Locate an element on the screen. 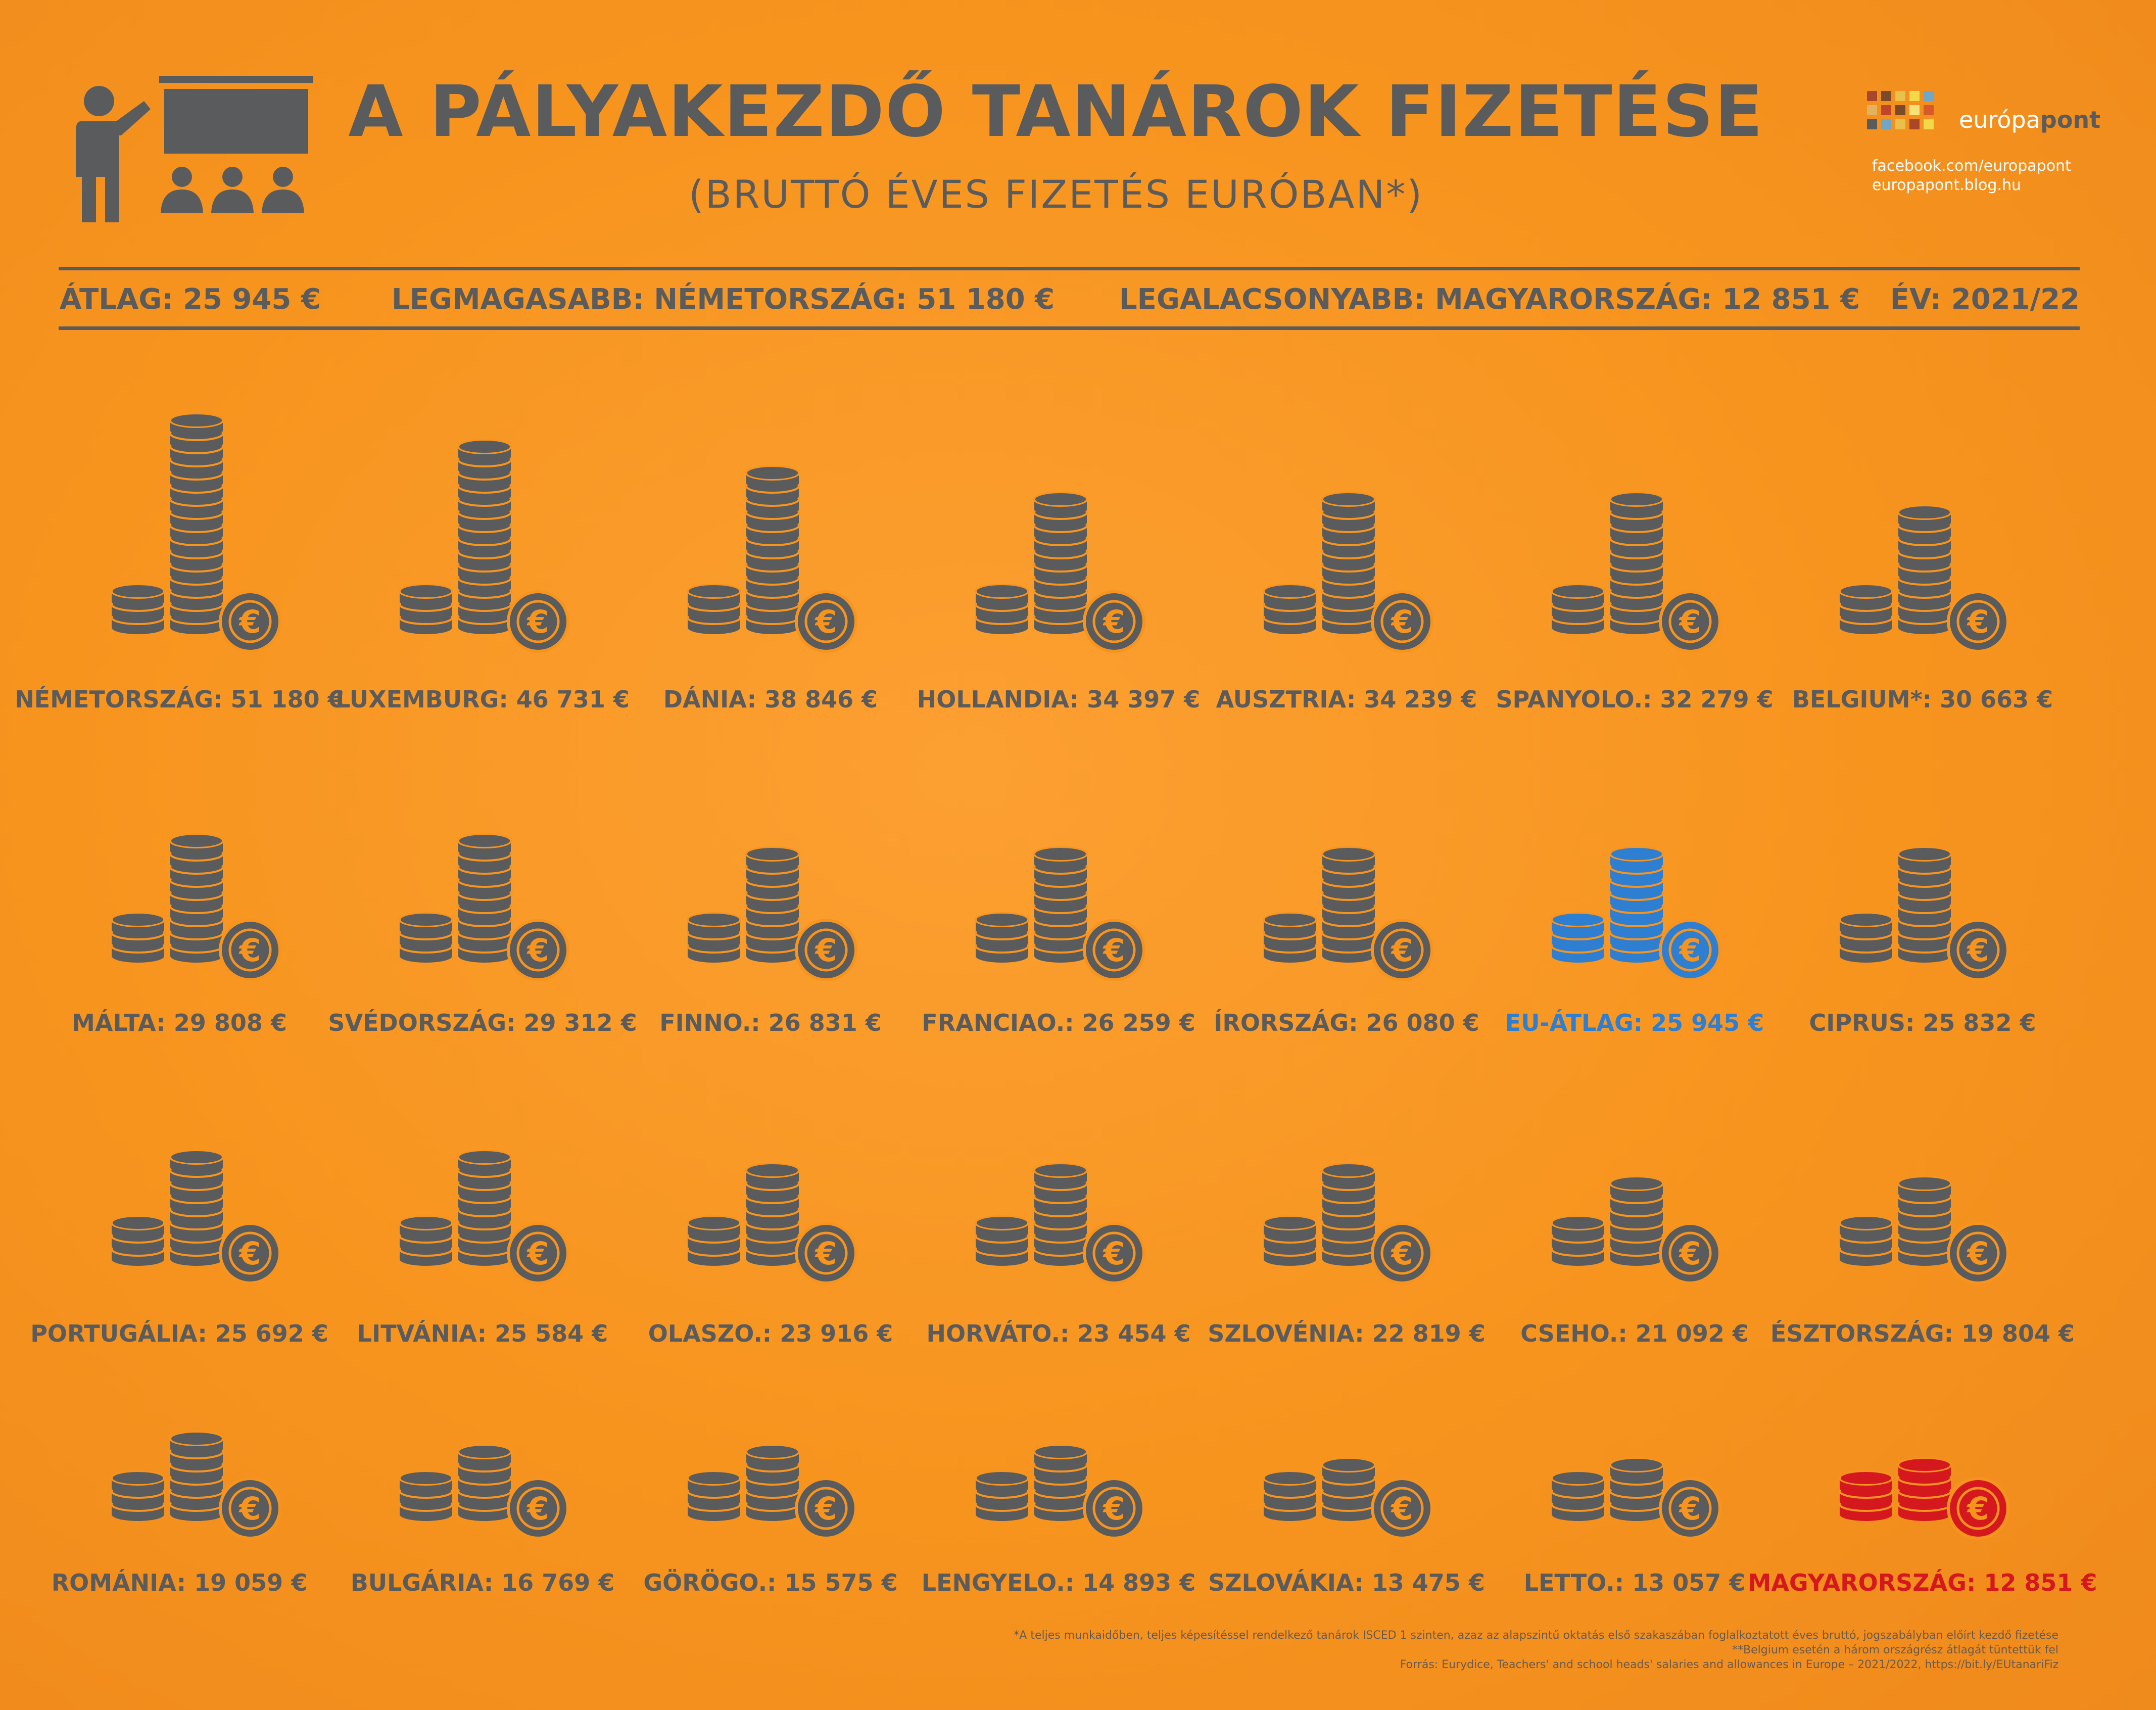 This screenshot has height=1710, width=2156. salary-label: SZLOVÁKIA: 13 475 € is located at coordinates (1346, 1583).